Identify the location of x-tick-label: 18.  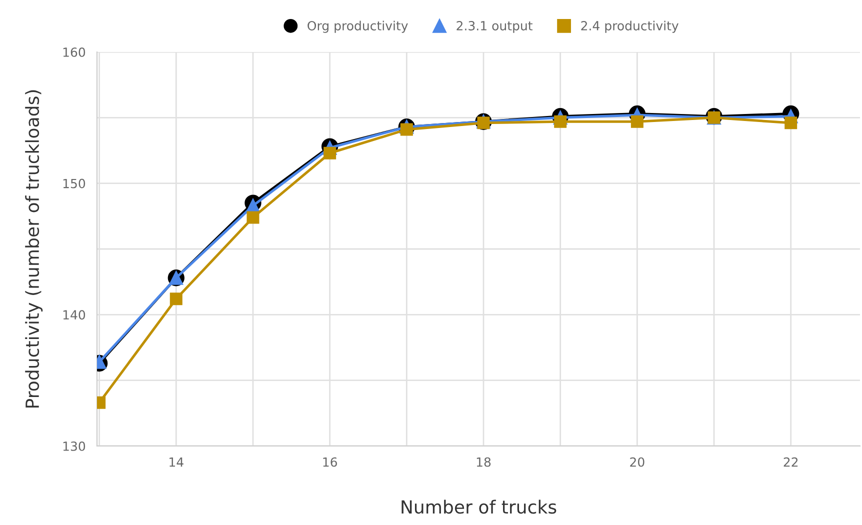
(483, 462).